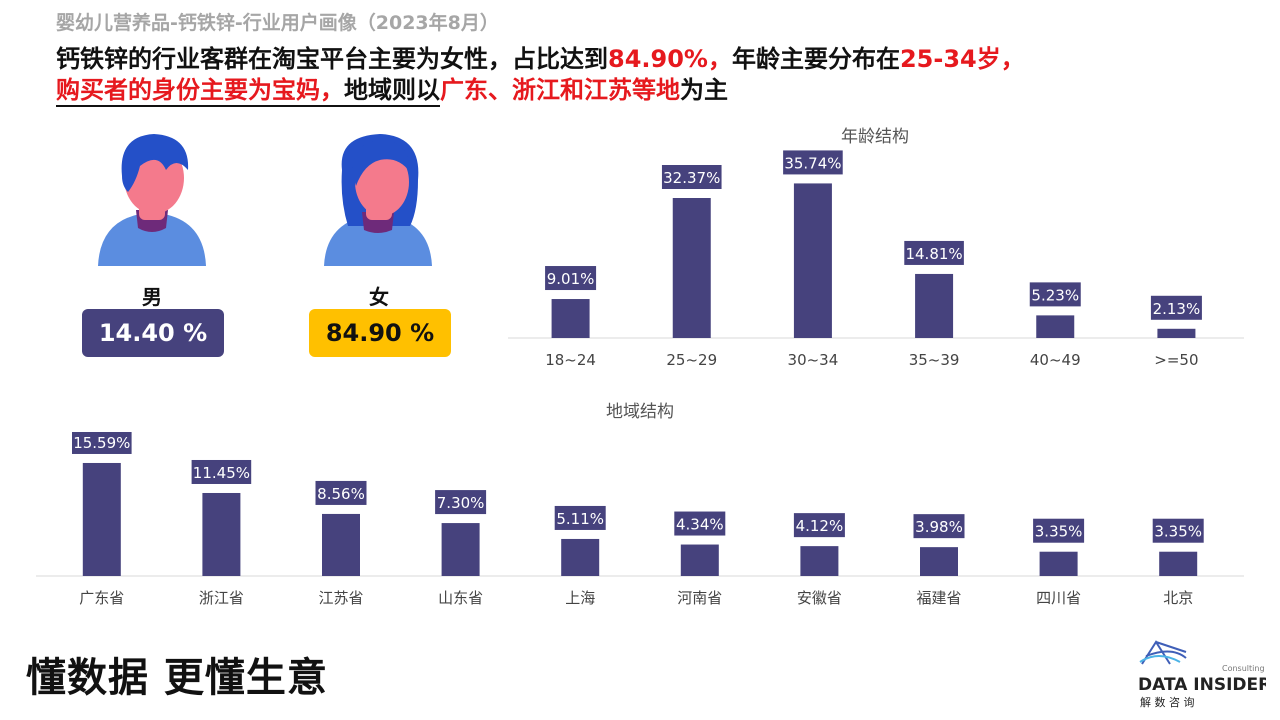 The height and width of the screenshot is (720, 1280). Describe the element at coordinates (152, 297) in the screenshot. I see `male-label: 男` at that location.